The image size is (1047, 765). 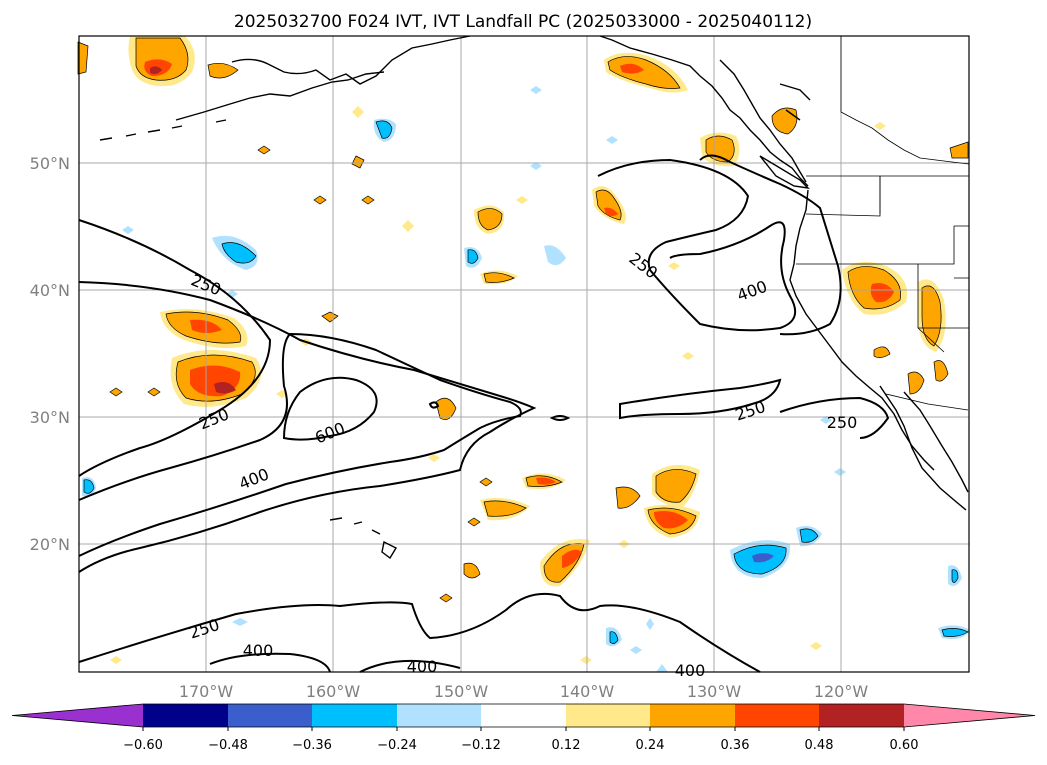 What do you see at coordinates (363, 538) in the screenshot?
I see `hawaii` at bounding box center [363, 538].